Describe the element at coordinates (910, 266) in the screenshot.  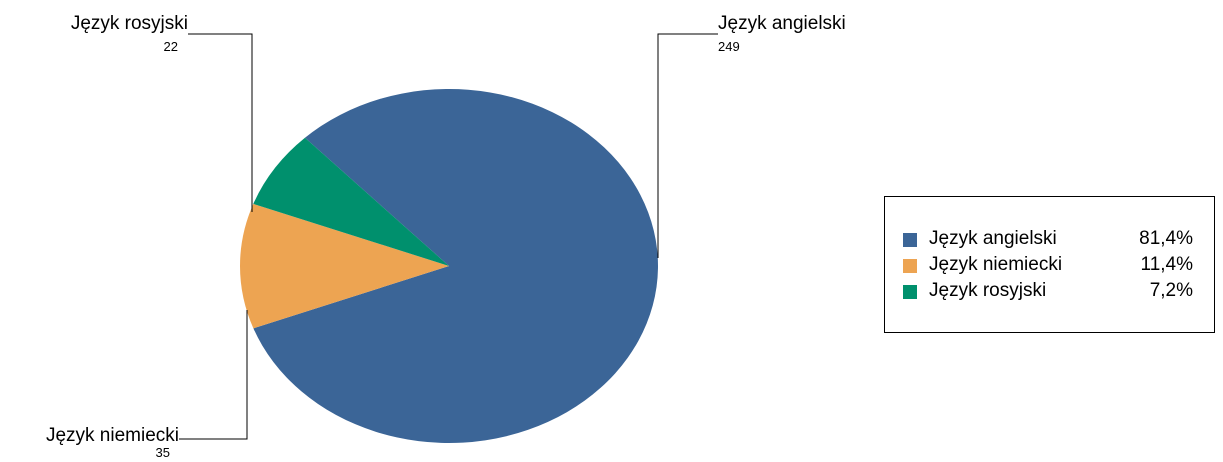
I see `legend-swatch-niemiecki` at that location.